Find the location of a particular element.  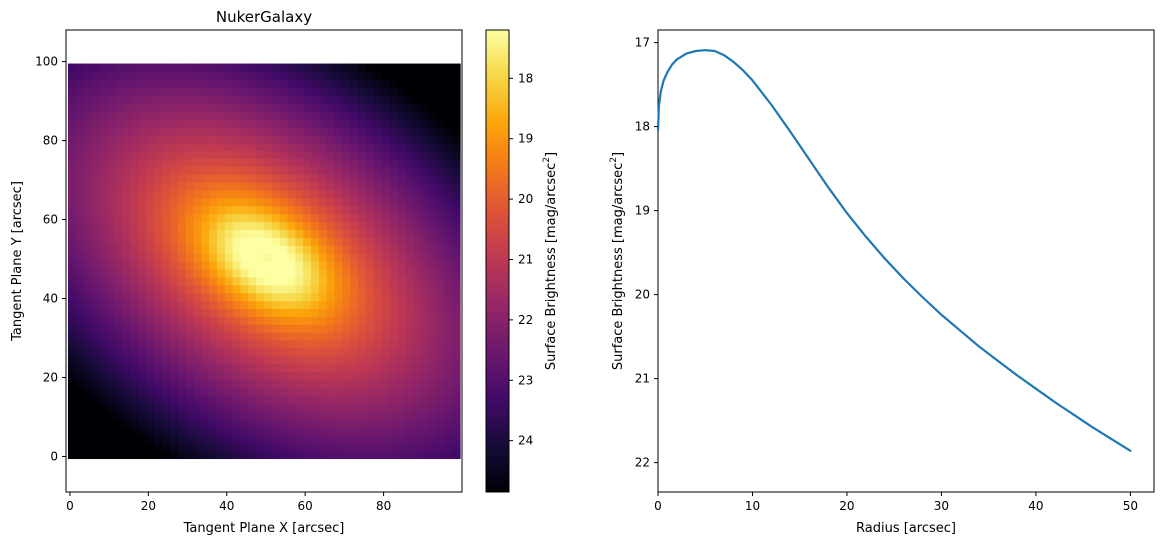

profile-x-tick-label: 40 is located at coordinates (1035, 506).